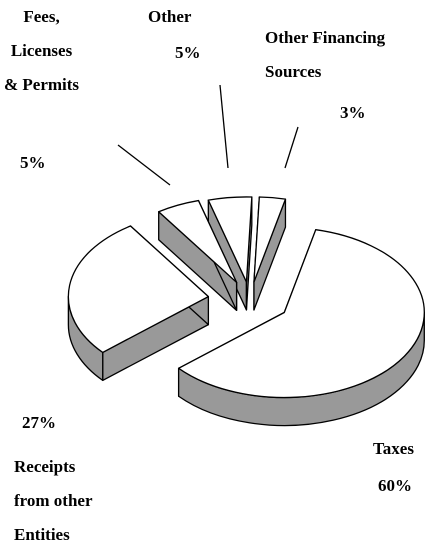  What do you see at coordinates (53, 500) in the screenshot?
I see `slice-label: Receipts from other Entities` at bounding box center [53, 500].